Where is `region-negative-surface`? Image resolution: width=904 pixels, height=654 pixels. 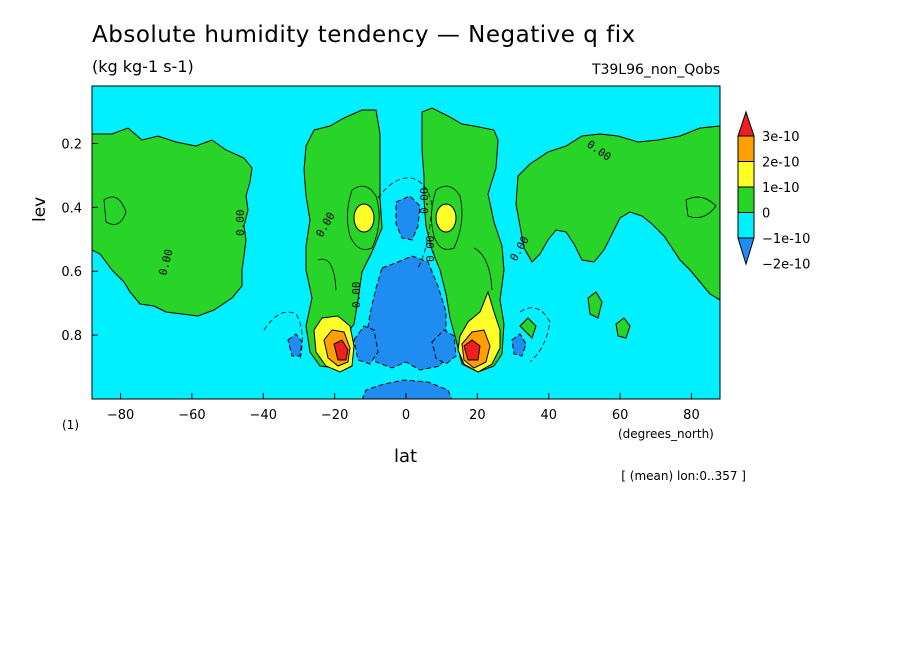 region-negative-surface is located at coordinates (407, 389).